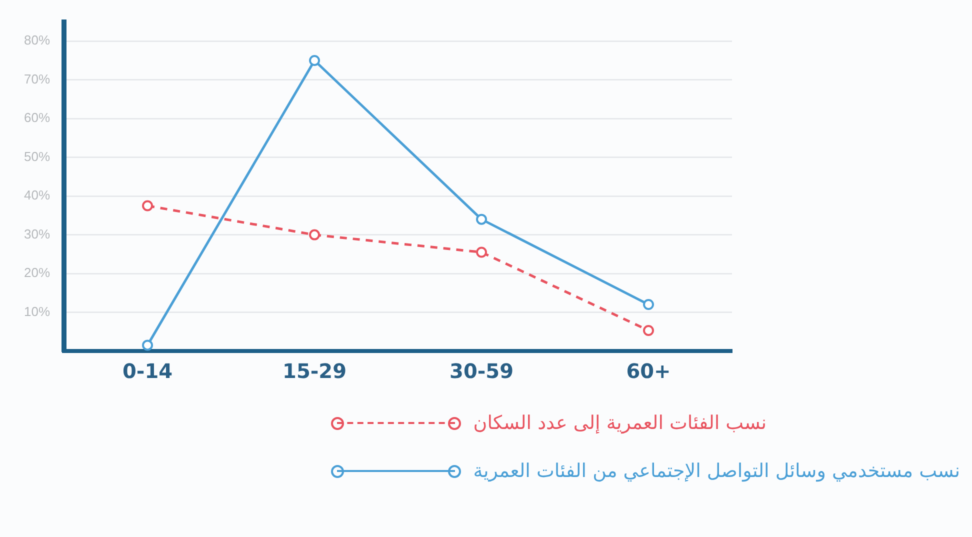 This screenshot has height=537, width=972. I want to click on legend-label: نسب مستخدمي وسائل التواصل الإجتماعي من الفئات العمرية, so click(716, 471).